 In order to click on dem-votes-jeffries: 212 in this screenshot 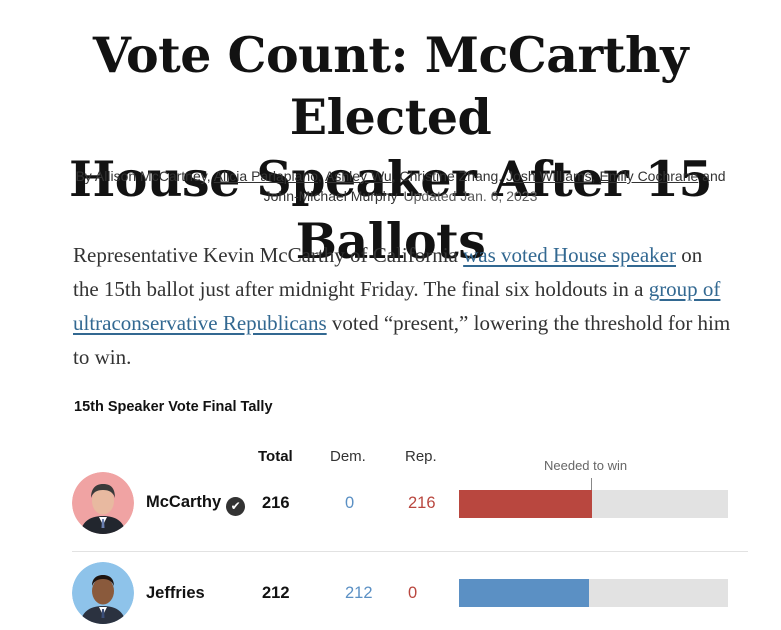, I will do `click(359, 593)`.